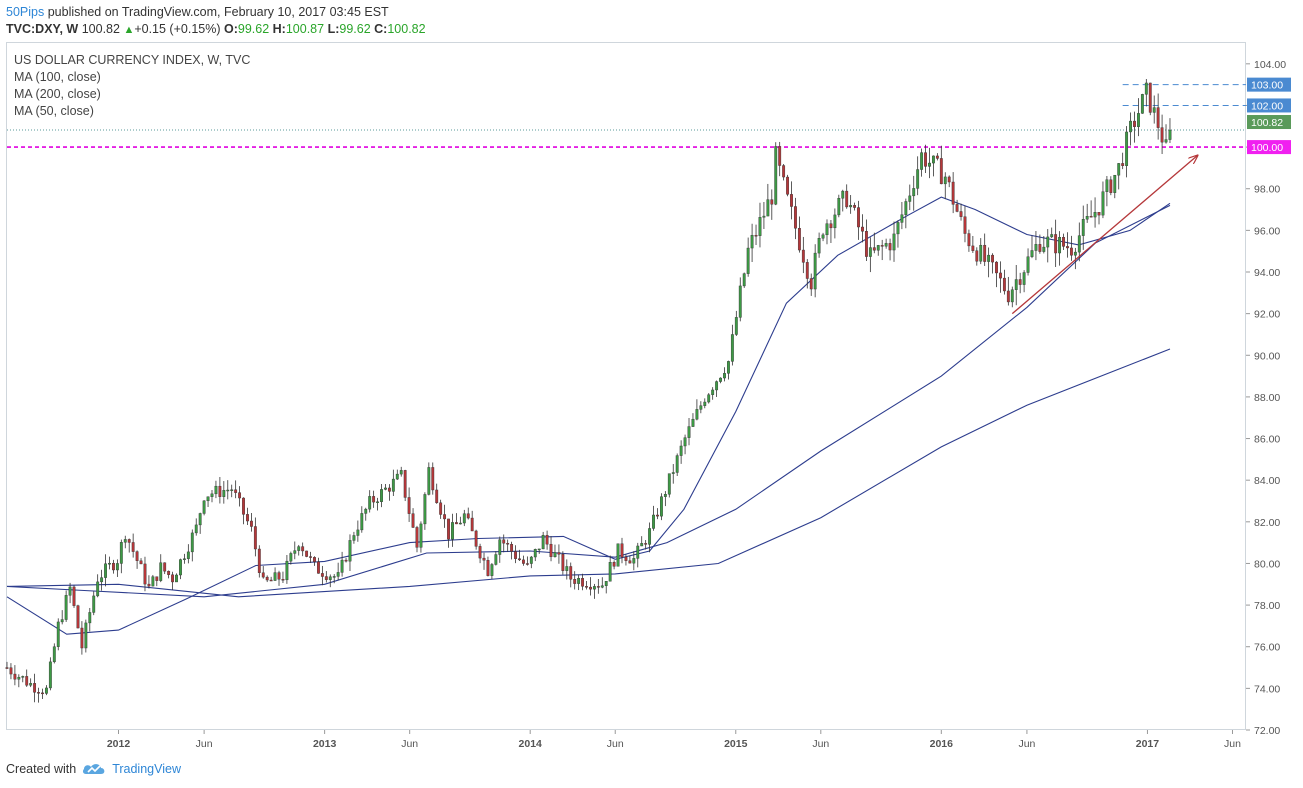 The image size is (1303, 788). I want to click on y-tick-label: 84.00, so click(1267, 481).